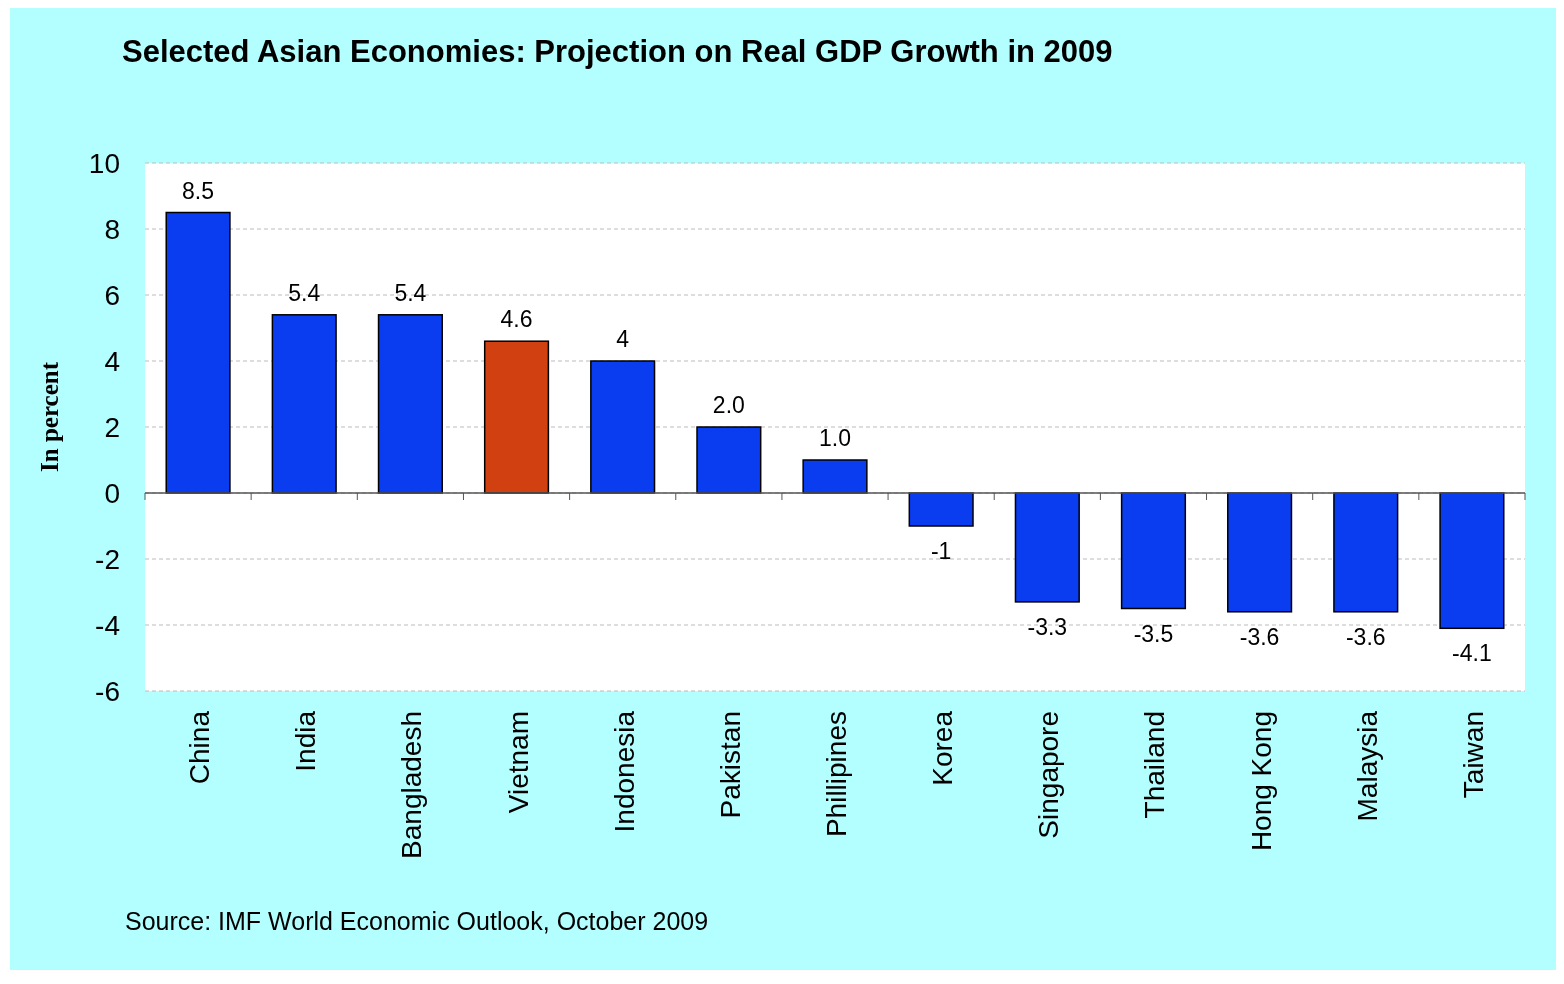 The width and height of the screenshot is (1564, 984). Describe the element at coordinates (112, 493) in the screenshot. I see `y-tick-label: 0` at that location.